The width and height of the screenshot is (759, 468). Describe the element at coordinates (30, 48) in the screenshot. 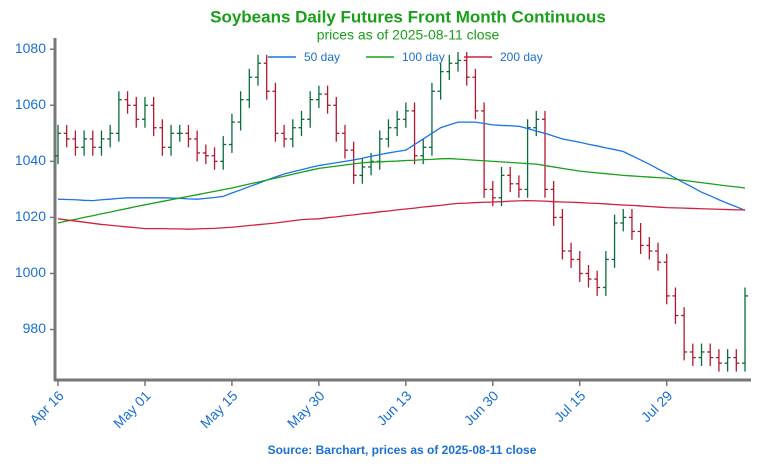

I see `y-tick-label: 1080` at that location.